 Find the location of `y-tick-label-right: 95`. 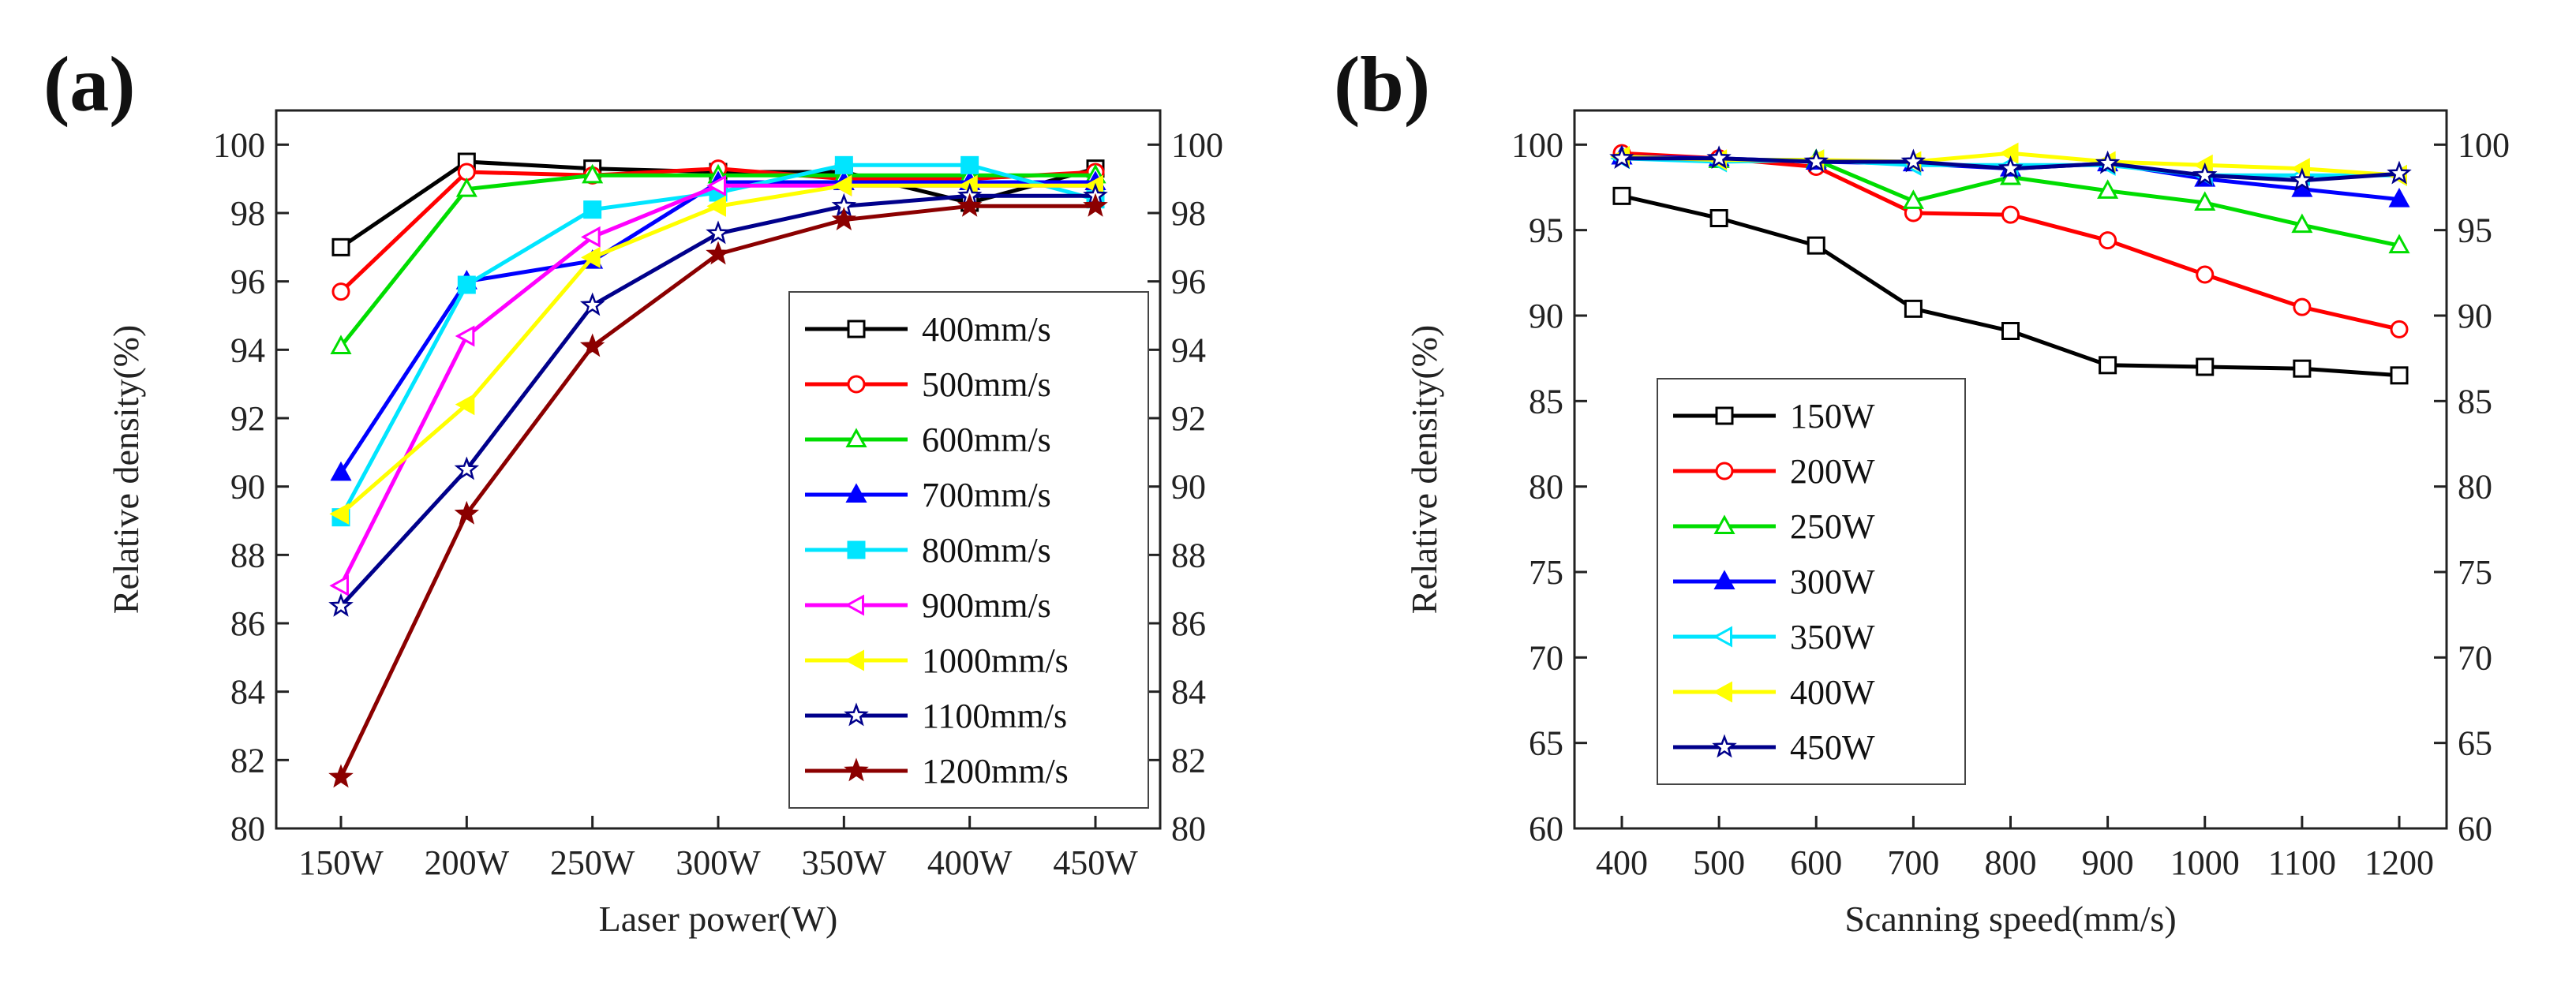

y-tick-label-right: 95 is located at coordinates (2475, 230).